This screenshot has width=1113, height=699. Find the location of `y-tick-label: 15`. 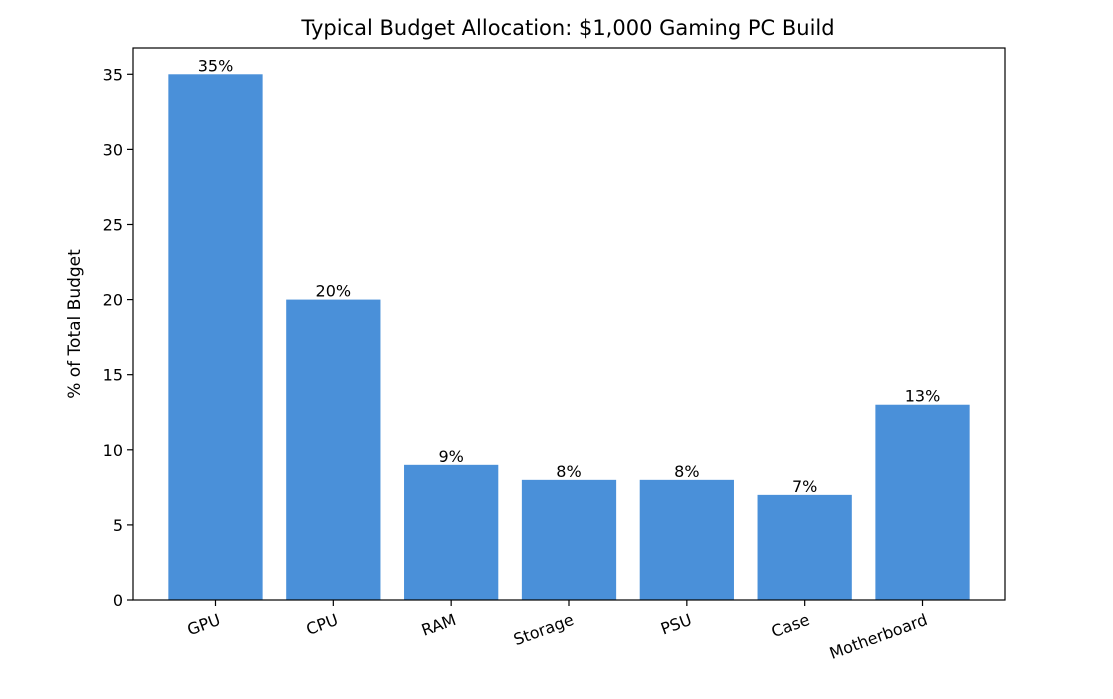

y-tick-label: 15 is located at coordinates (113, 375).